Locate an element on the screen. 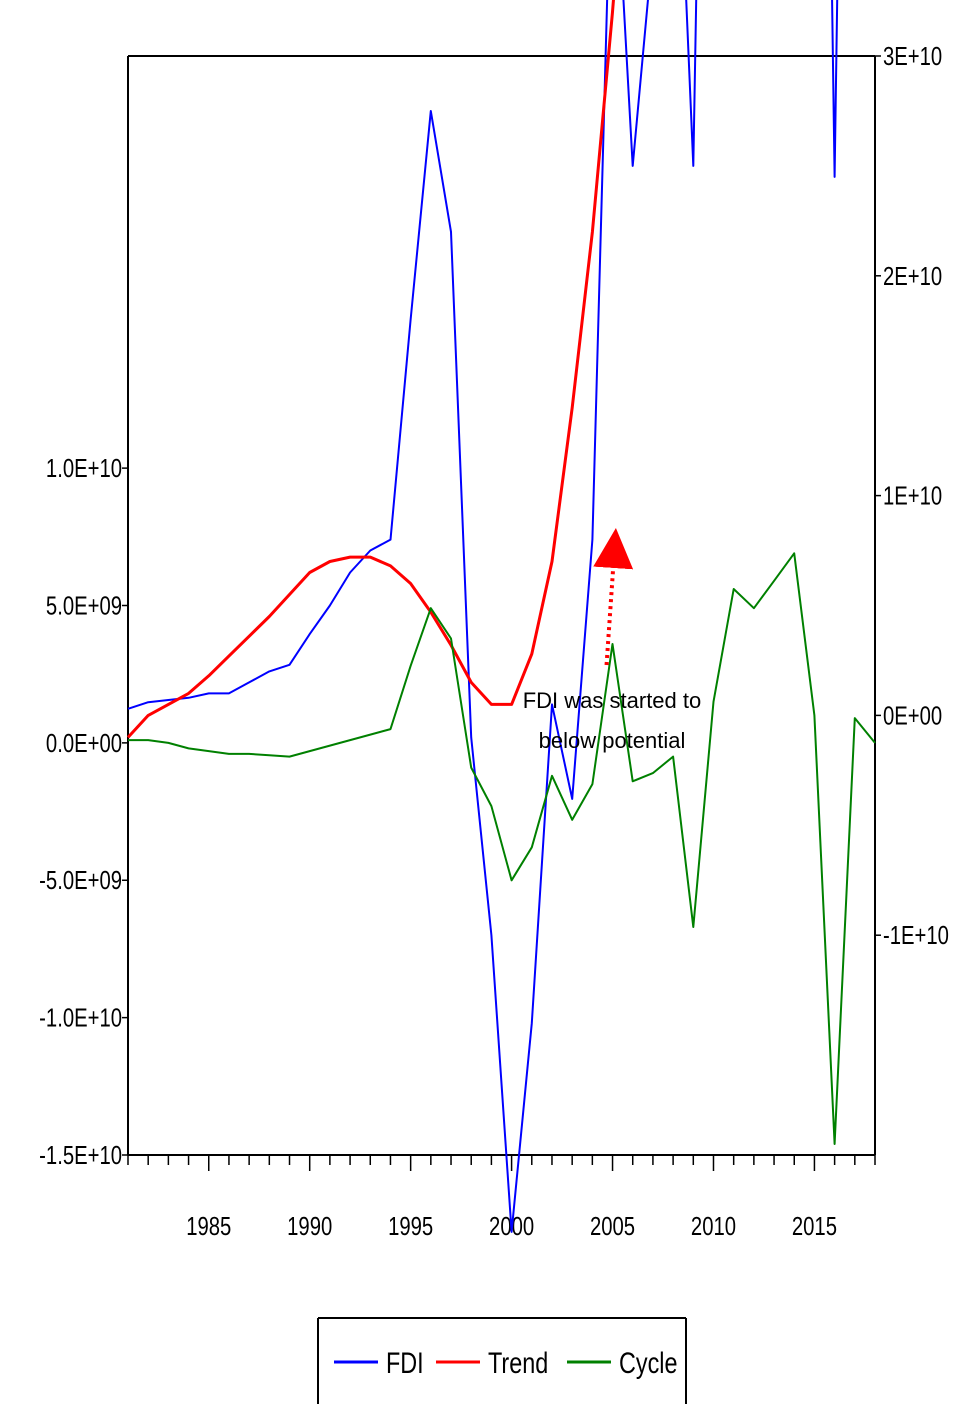 Image resolution: width=961 pixels, height=1409 pixels. right-axis-tick-label: -1E+10 is located at coordinates (916, 935).